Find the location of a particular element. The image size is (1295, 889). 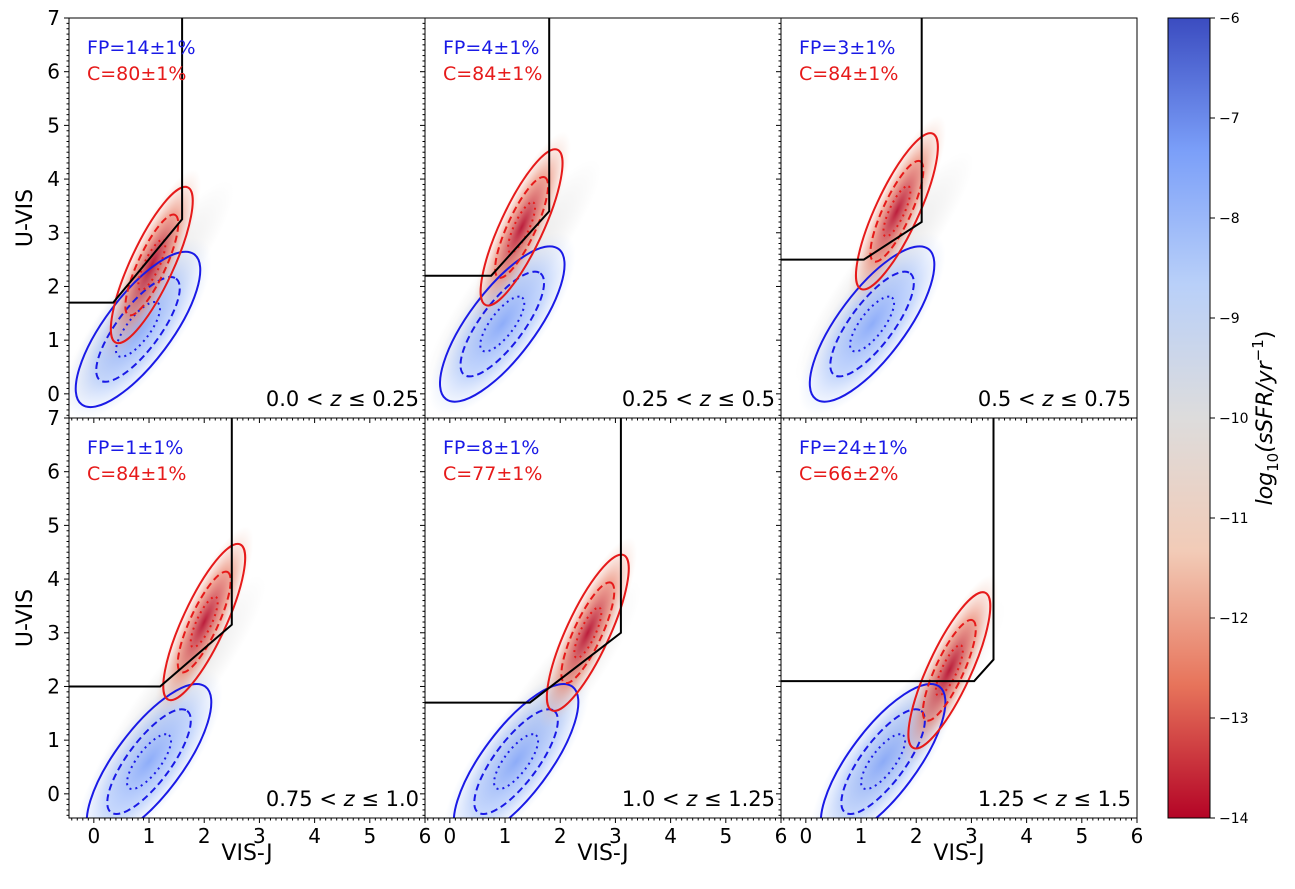

panel-6: 0 1 2 3 4 5 6 FP=24±1% C=66±2% 1.25 < z ≤ 1.5 is located at coordinates (960, 632).